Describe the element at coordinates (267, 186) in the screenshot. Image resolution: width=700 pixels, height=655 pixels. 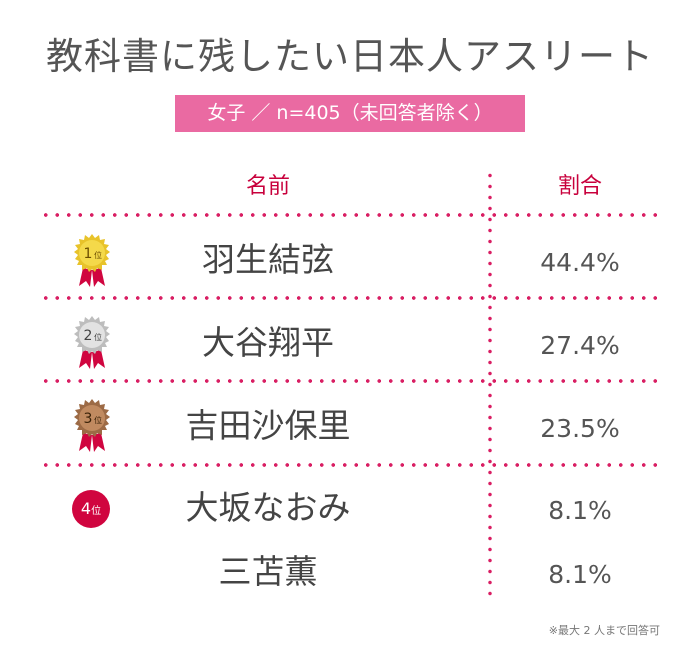
I see `column-header-name: 名前` at that location.